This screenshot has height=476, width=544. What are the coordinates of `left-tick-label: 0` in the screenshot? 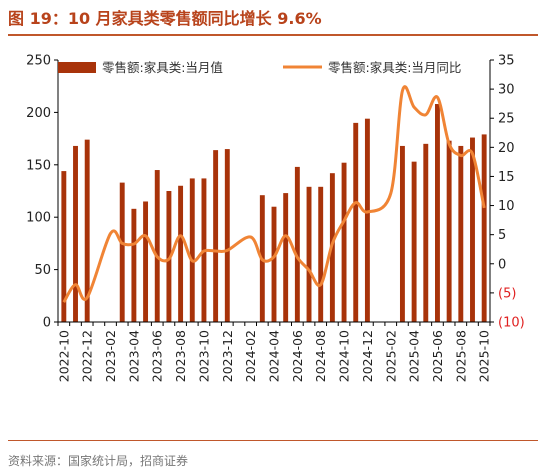 It's located at (47, 323).